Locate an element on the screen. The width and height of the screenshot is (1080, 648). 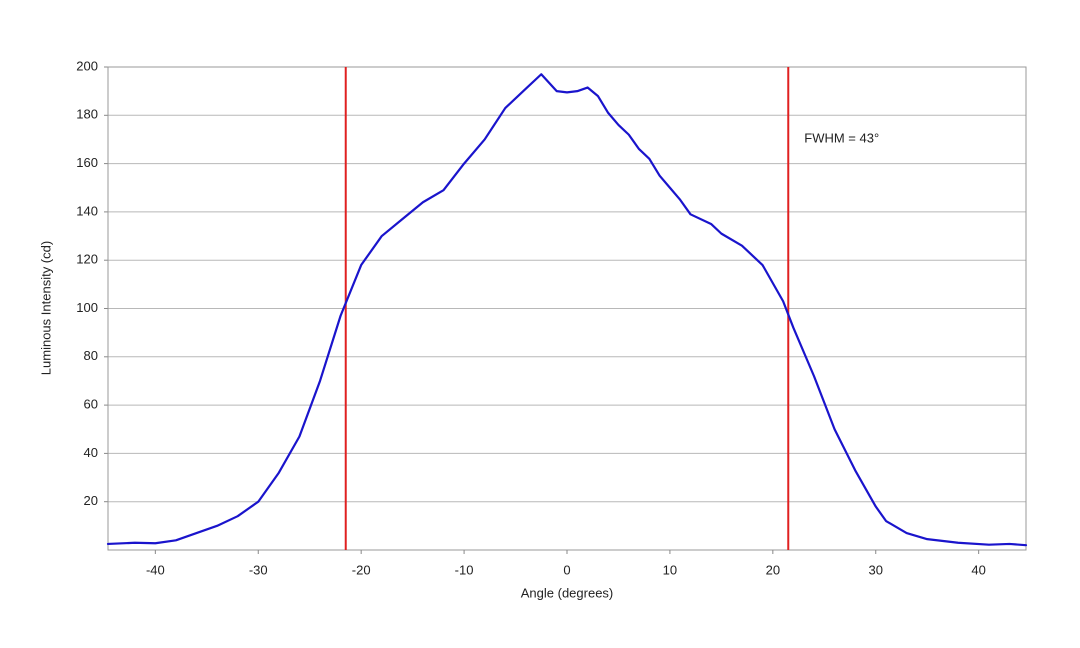
y-tick-label: 60 is located at coordinates (91, 404).